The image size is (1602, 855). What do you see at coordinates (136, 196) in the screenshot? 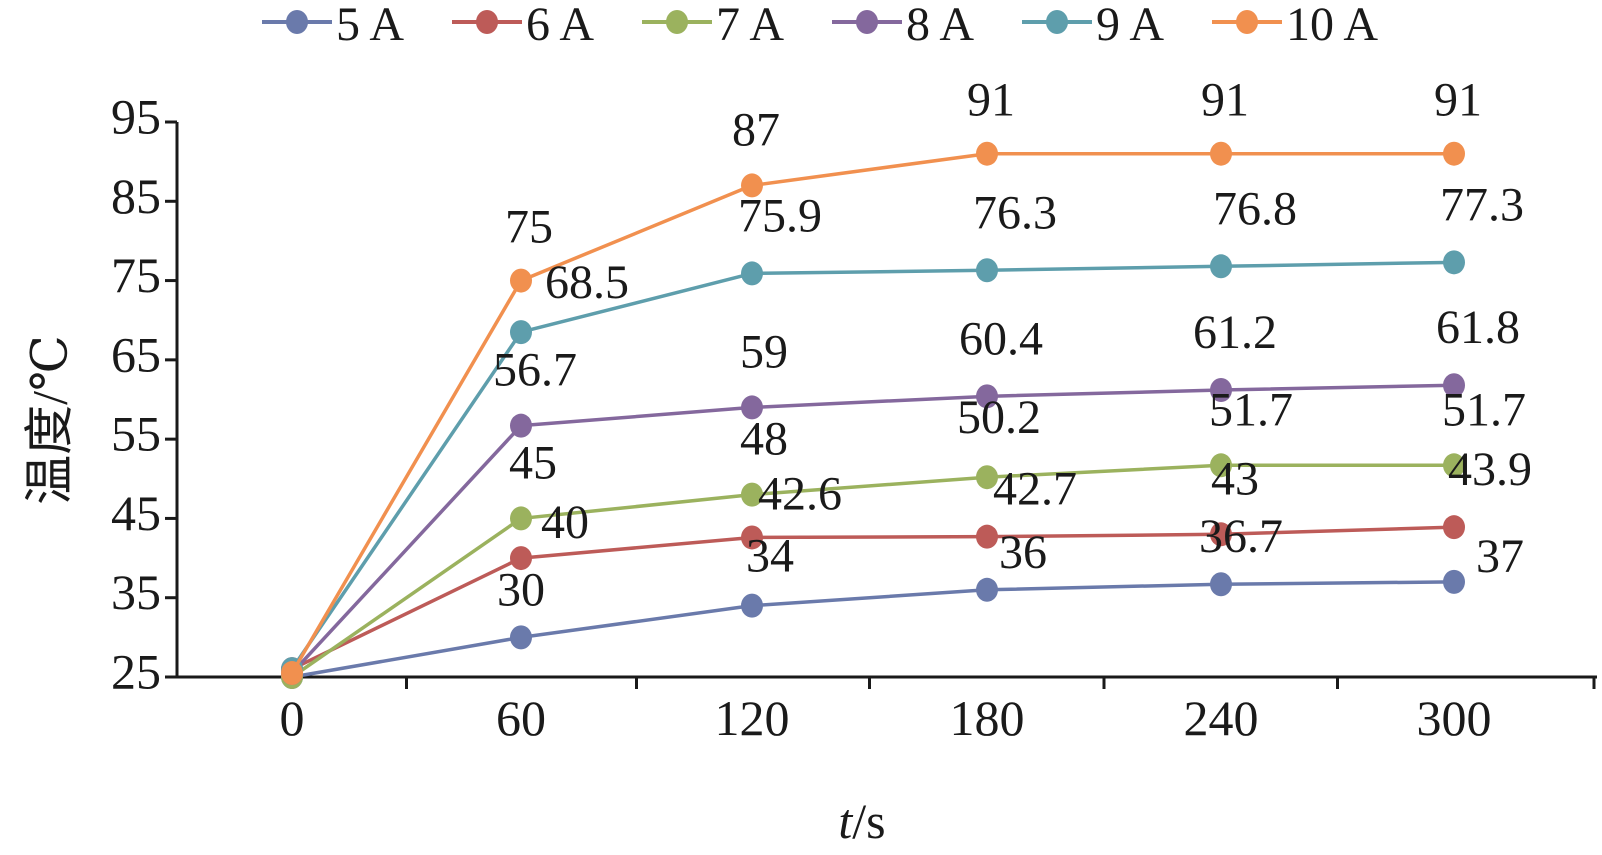
I see `y-tick-label: 85` at bounding box center [136, 196].